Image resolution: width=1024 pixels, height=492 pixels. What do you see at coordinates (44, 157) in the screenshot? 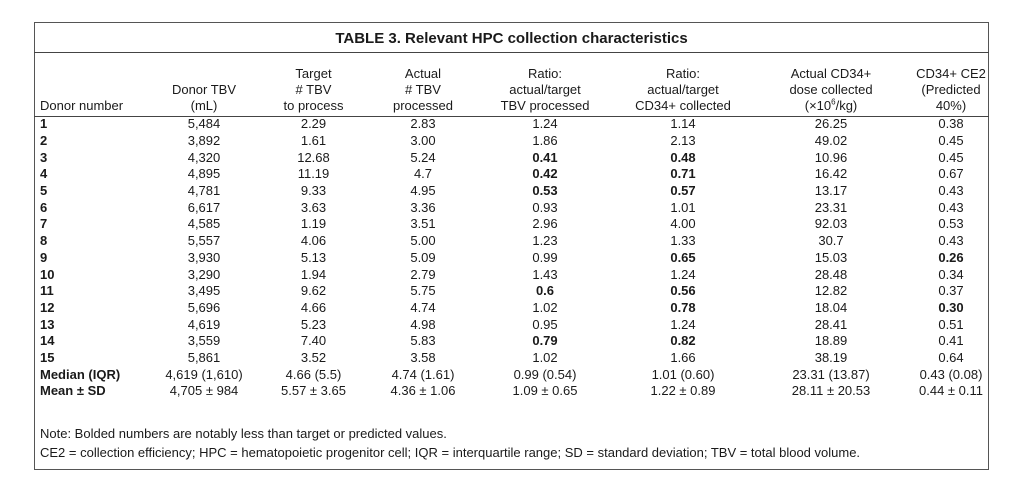
I see `row-label-cell: 3` at bounding box center [44, 157].